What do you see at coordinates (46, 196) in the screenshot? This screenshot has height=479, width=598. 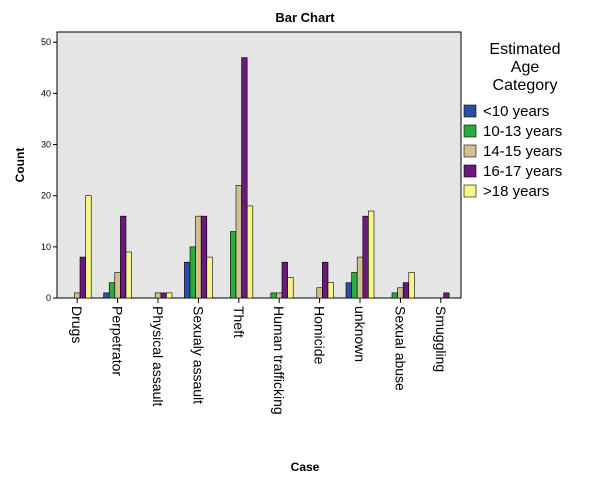 I see `y-tick-label: 20` at bounding box center [46, 196].